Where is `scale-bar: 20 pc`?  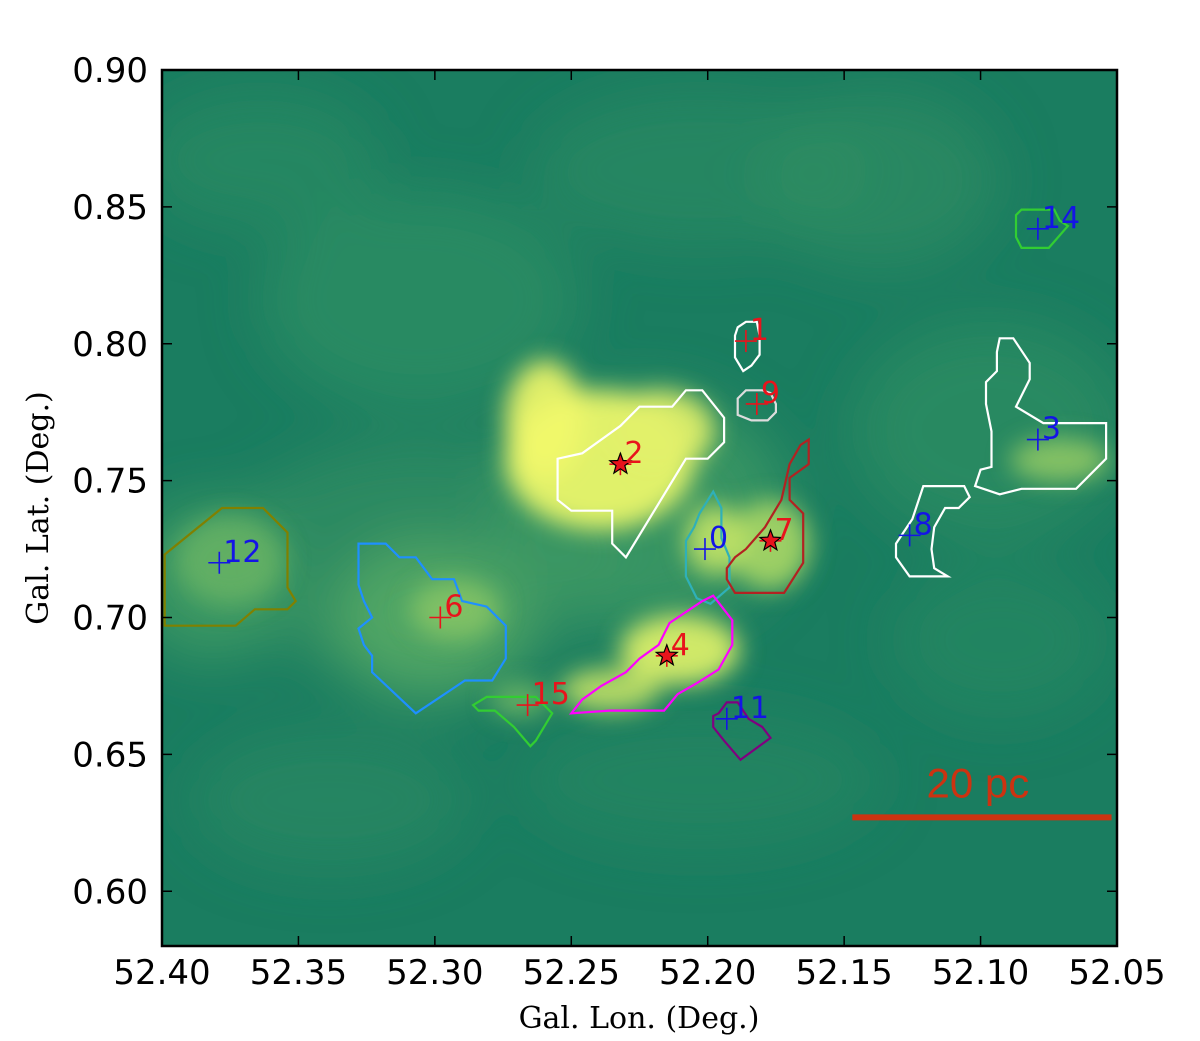 scale-bar: 20 pc is located at coordinates (982, 790).